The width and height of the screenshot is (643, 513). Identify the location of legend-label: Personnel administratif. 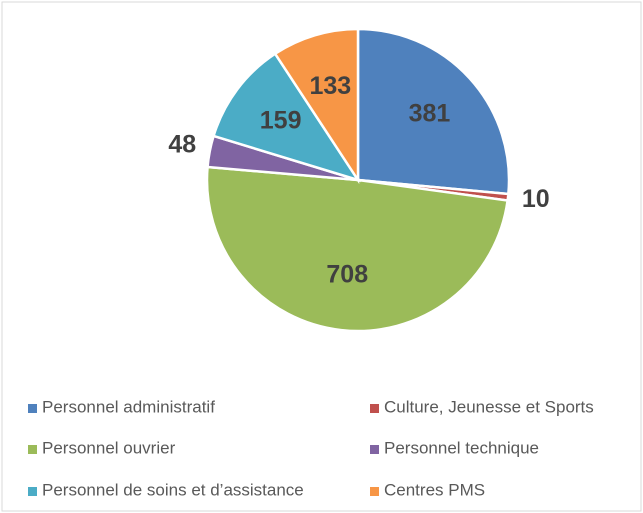
(128, 406).